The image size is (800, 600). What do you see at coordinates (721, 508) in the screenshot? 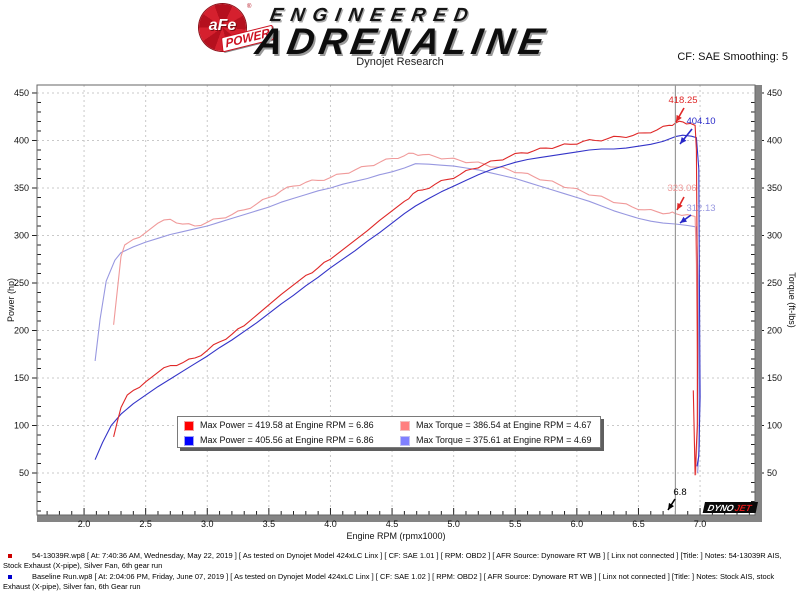
I see `svg-text: DYNO` at bounding box center [721, 508].